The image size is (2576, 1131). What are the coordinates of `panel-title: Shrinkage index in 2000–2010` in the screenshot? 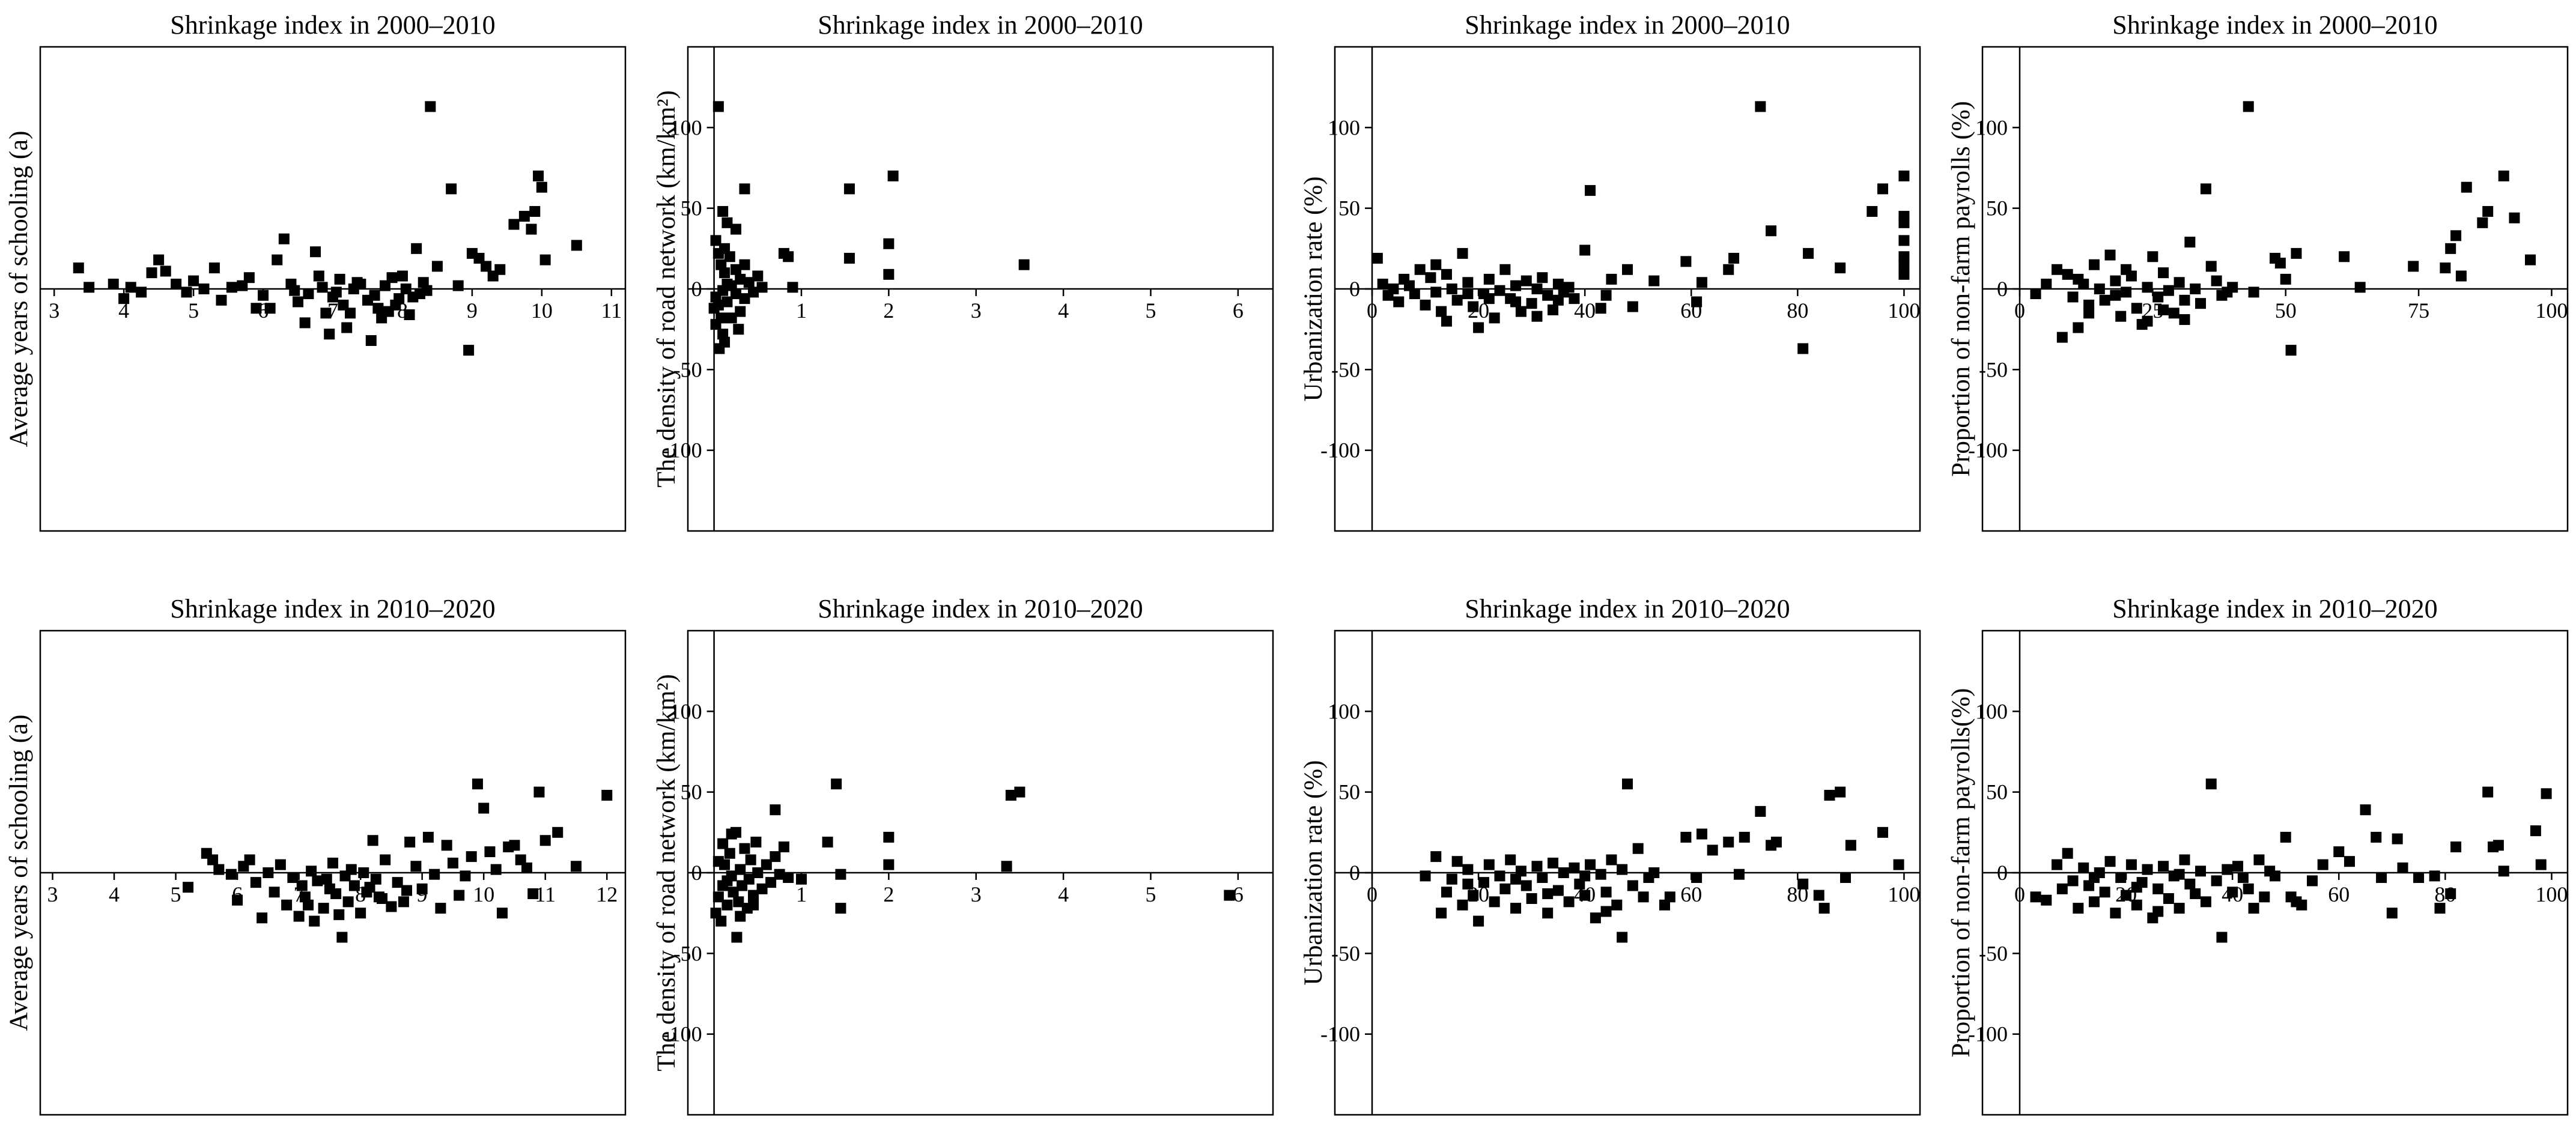 It's located at (980, 25).